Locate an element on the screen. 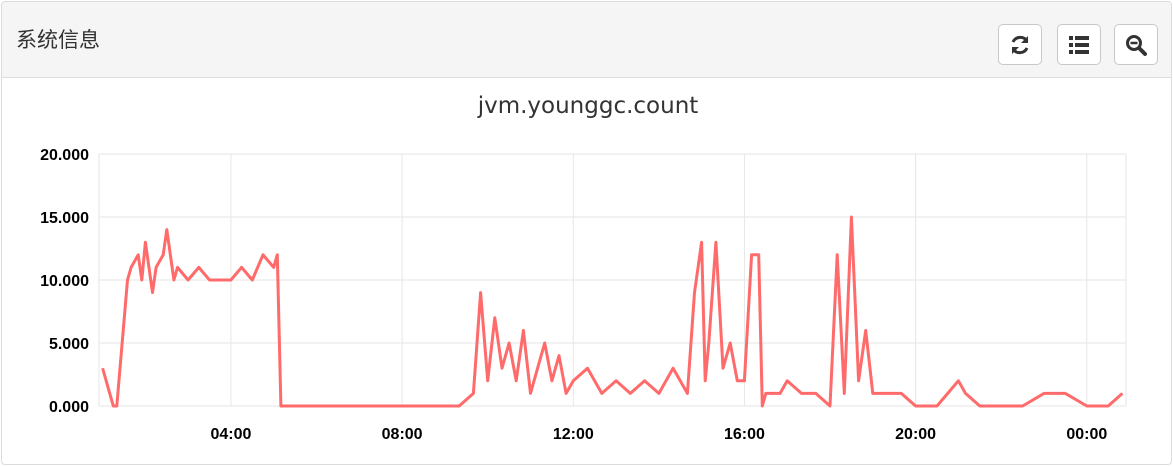 This screenshot has height=466, width=1173. refresh-icon is located at coordinates (1020, 44).